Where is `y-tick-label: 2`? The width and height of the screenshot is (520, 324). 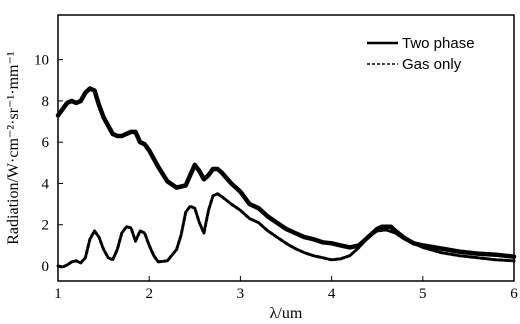 y-tick-label: 2 is located at coordinates (46, 226).